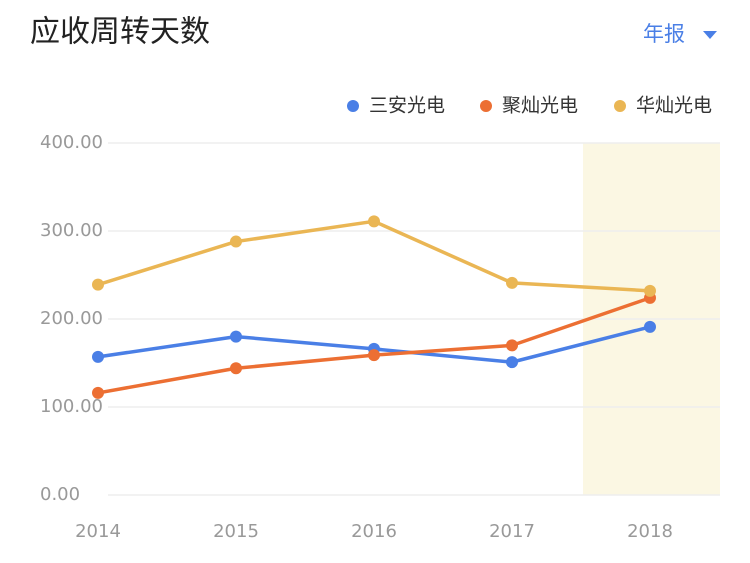  What do you see at coordinates (540, 106) in the screenshot?
I see `legend-label: 聚灿光电` at bounding box center [540, 106].